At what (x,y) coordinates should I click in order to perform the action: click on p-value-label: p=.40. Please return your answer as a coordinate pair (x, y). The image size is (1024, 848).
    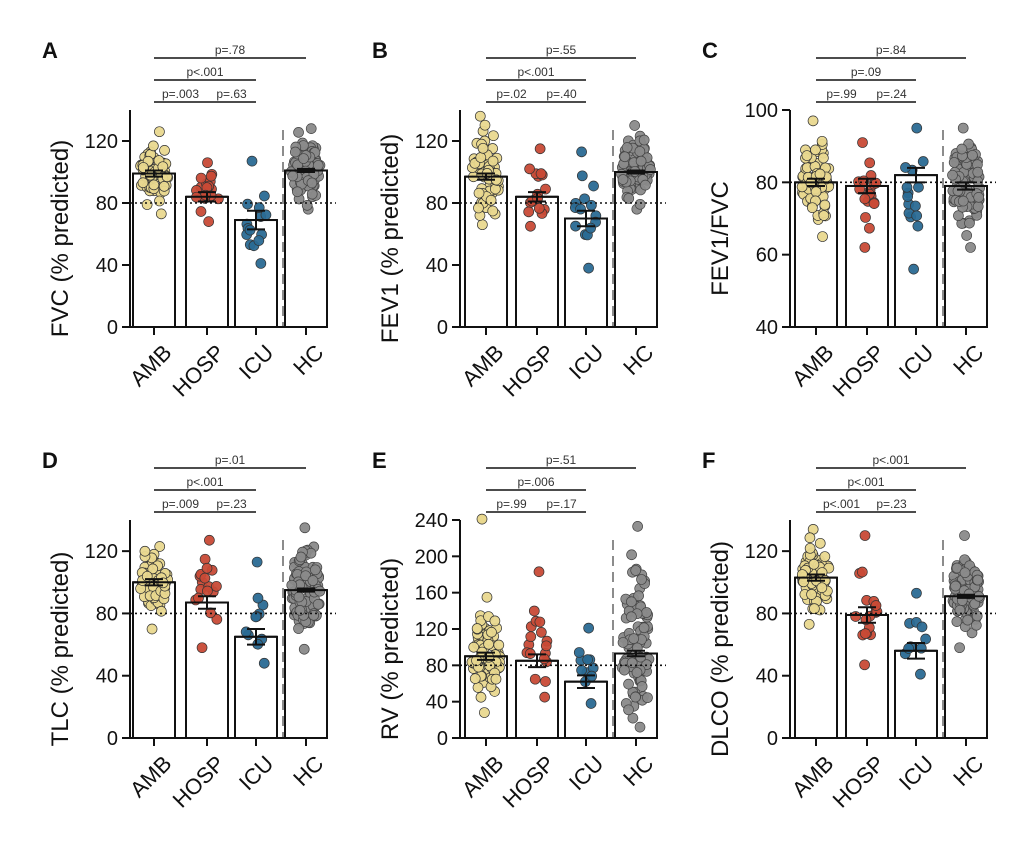
    Looking at the image, I should click on (561, 94).